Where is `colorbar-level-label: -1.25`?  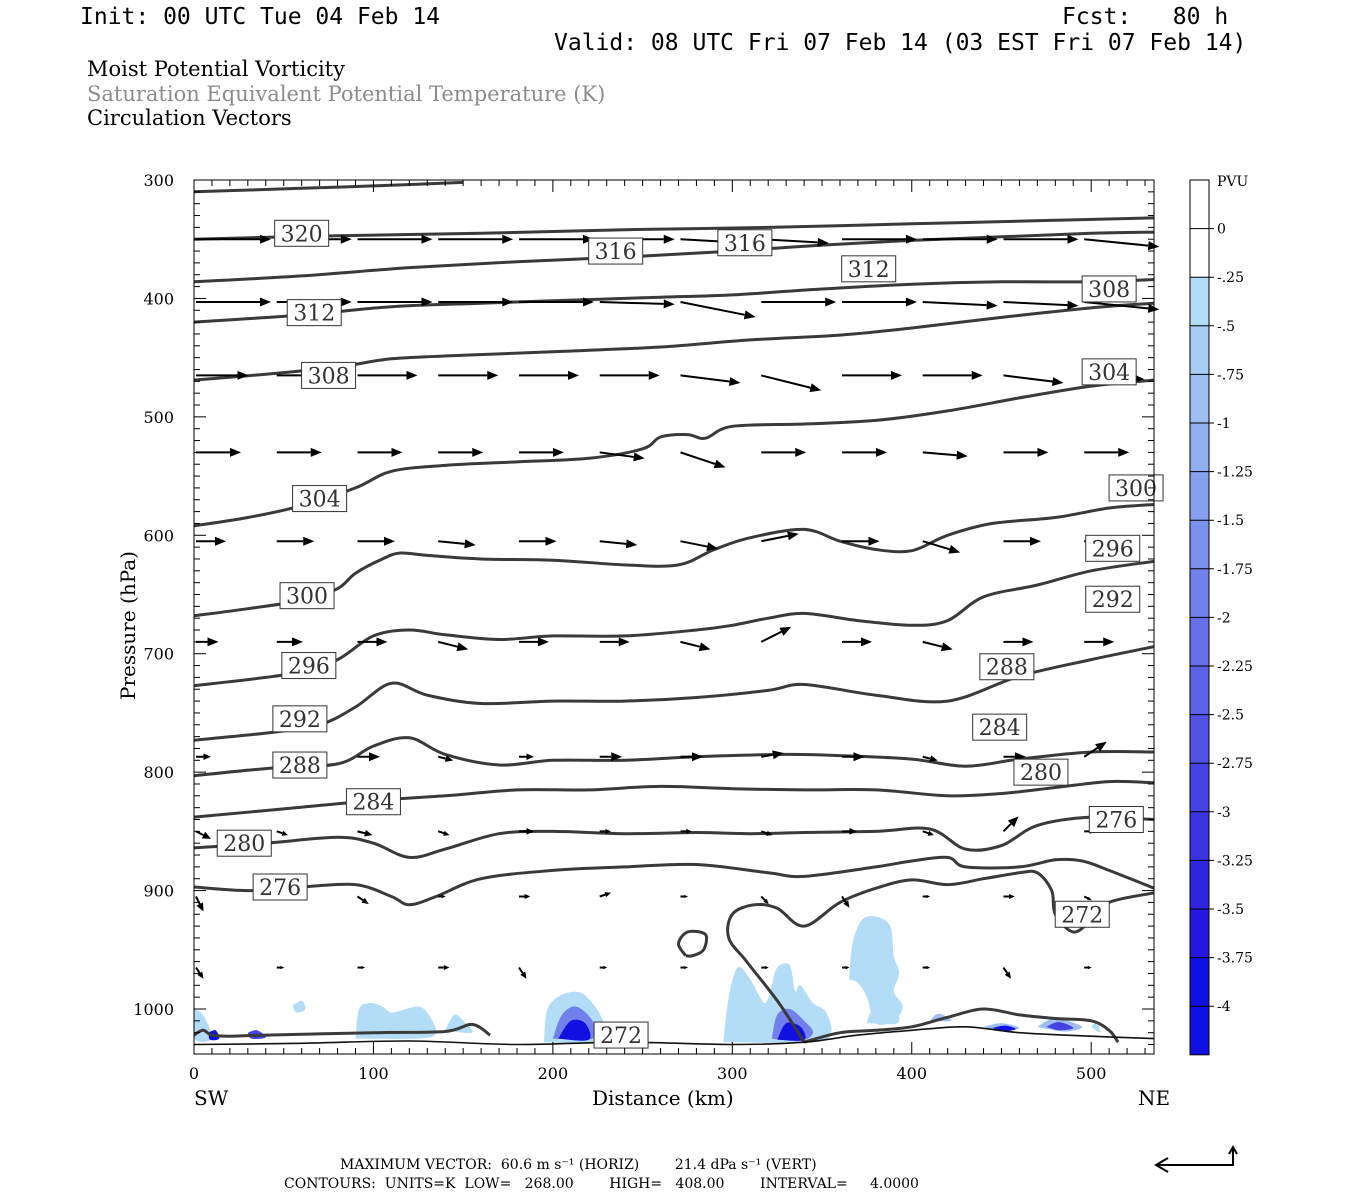
colorbar-level-label: -1.25 is located at coordinates (1235, 473).